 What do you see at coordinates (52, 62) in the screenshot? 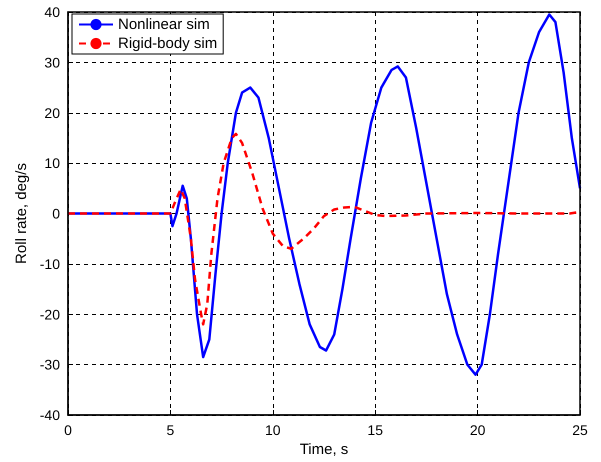
I see `y-tick-label: 30` at bounding box center [52, 62].